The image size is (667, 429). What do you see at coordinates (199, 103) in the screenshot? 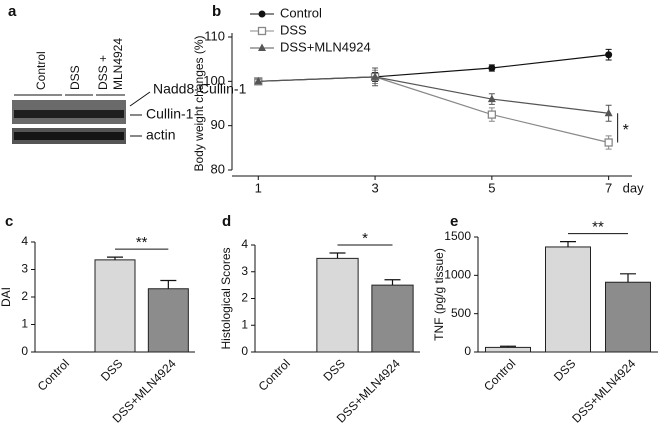
I see `y-axis-label: Body weight changes (%)` at bounding box center [199, 103].